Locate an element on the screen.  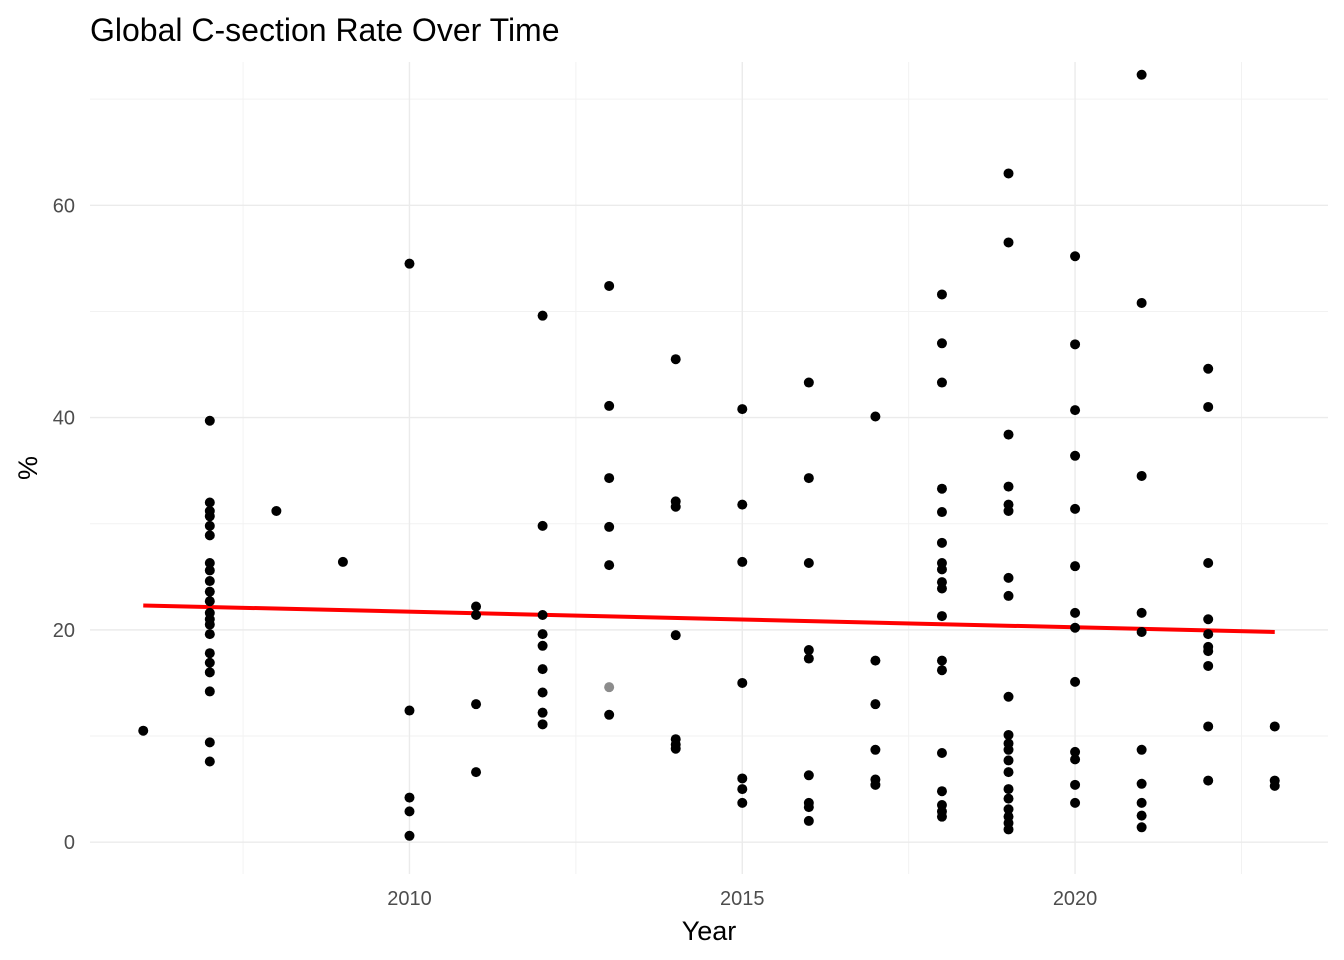
y-tick-label: 40 is located at coordinates (64, 419).